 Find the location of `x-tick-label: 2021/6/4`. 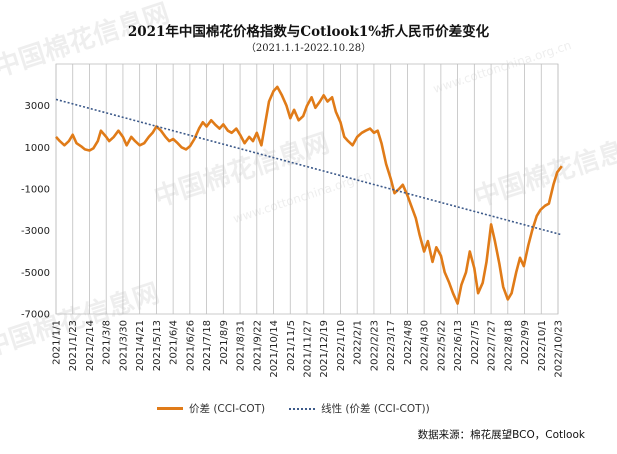

x-tick-label: 2021/6/4 is located at coordinates (174, 342).